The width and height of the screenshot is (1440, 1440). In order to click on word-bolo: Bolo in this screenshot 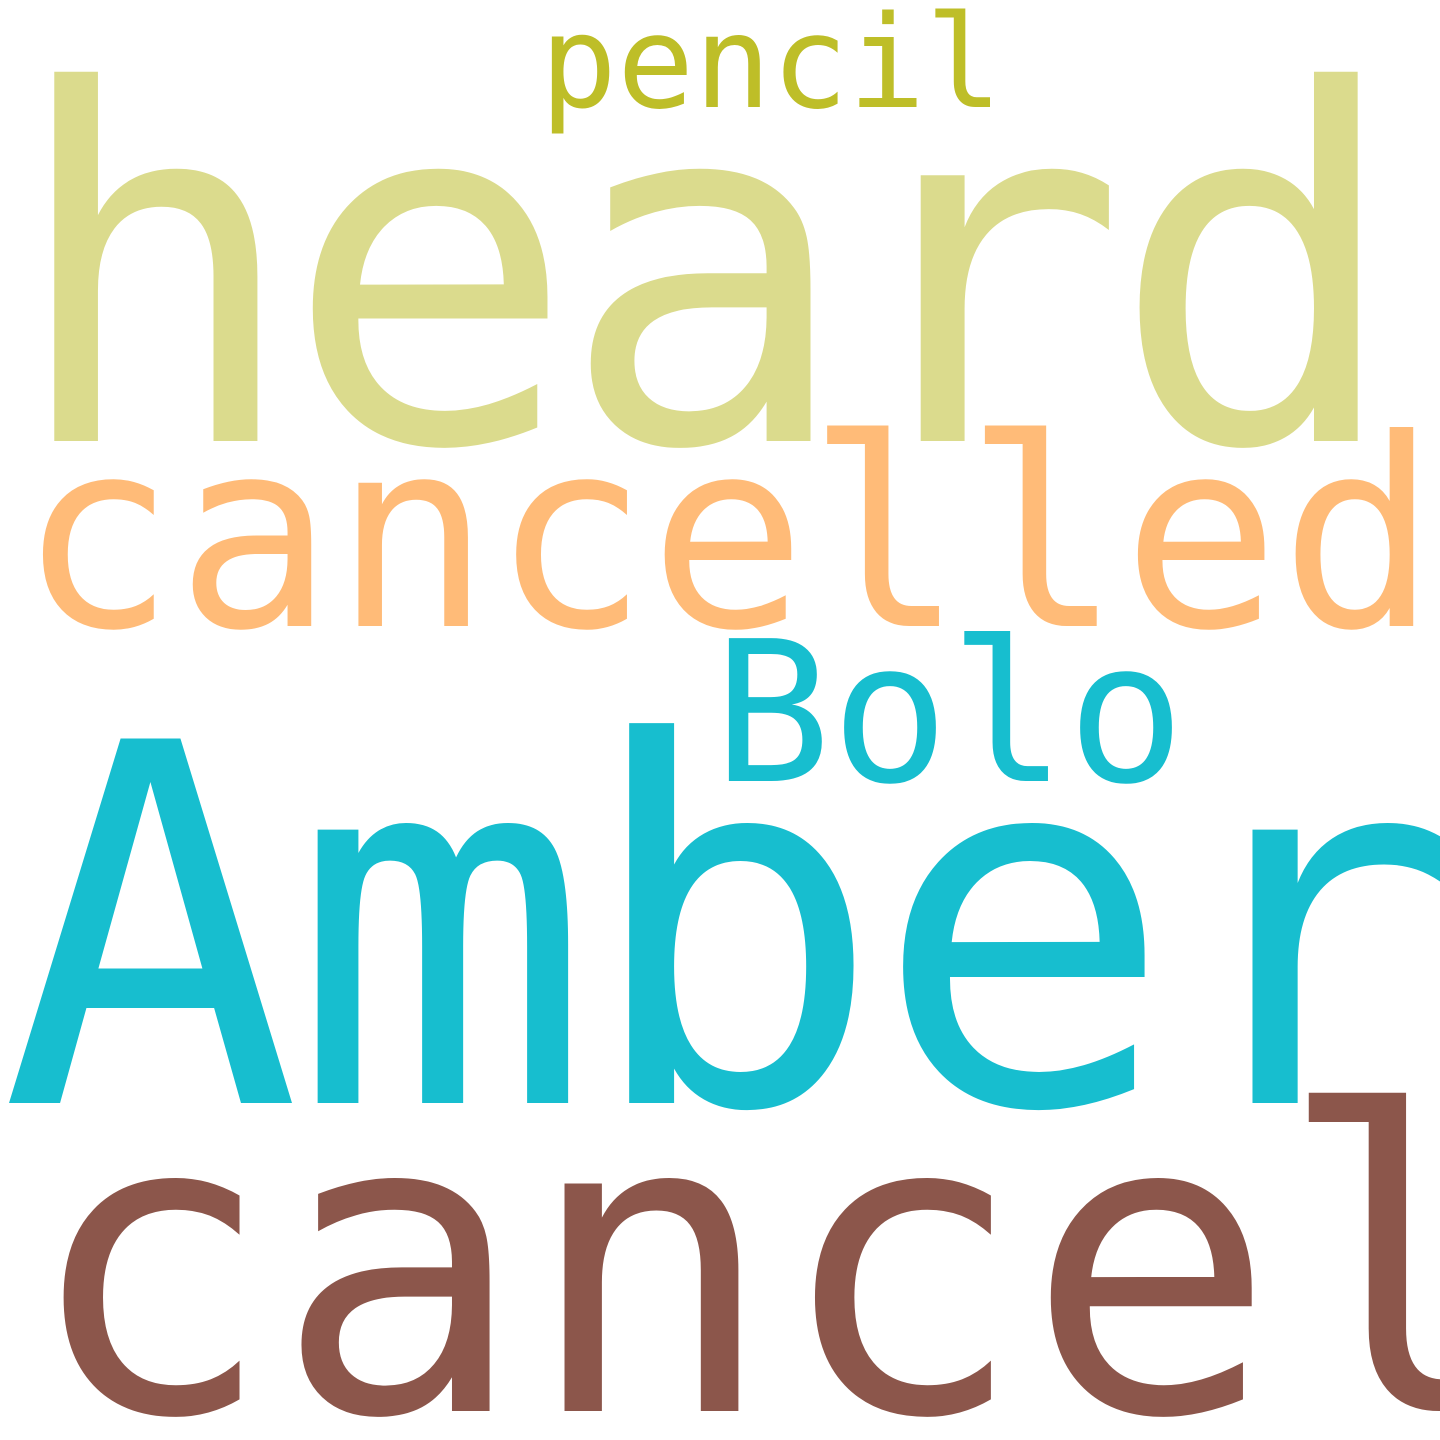, I will do `click(949, 714)`.